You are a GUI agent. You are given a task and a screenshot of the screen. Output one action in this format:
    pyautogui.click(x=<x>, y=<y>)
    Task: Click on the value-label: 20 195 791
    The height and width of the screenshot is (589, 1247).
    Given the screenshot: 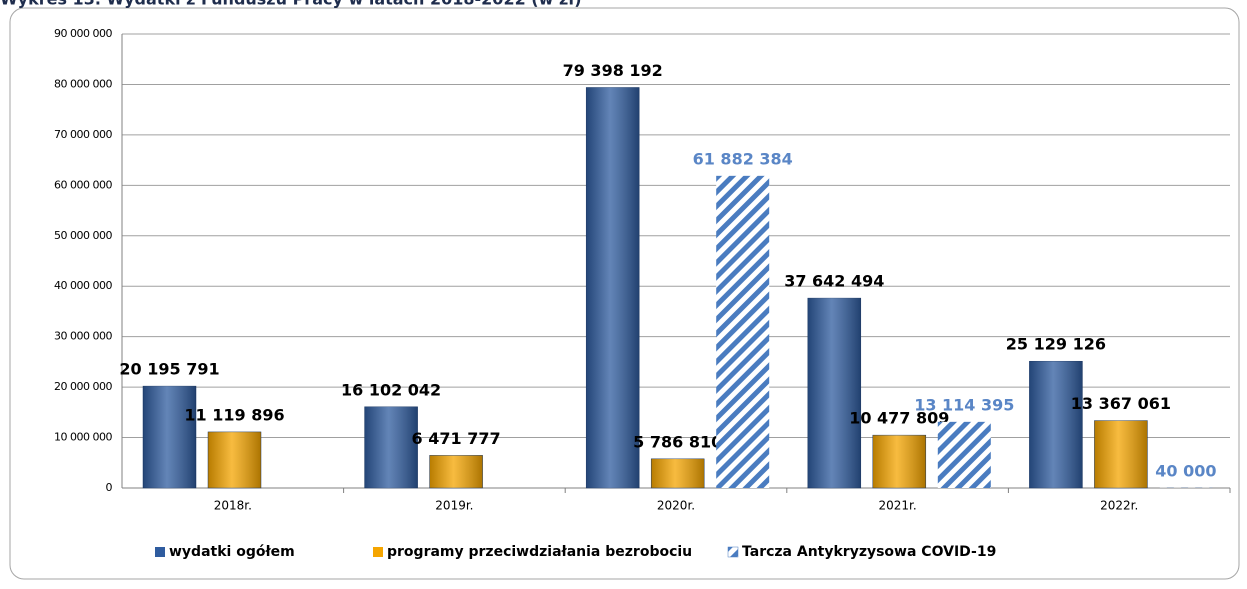 What is the action you would take?
    pyautogui.click(x=169, y=369)
    